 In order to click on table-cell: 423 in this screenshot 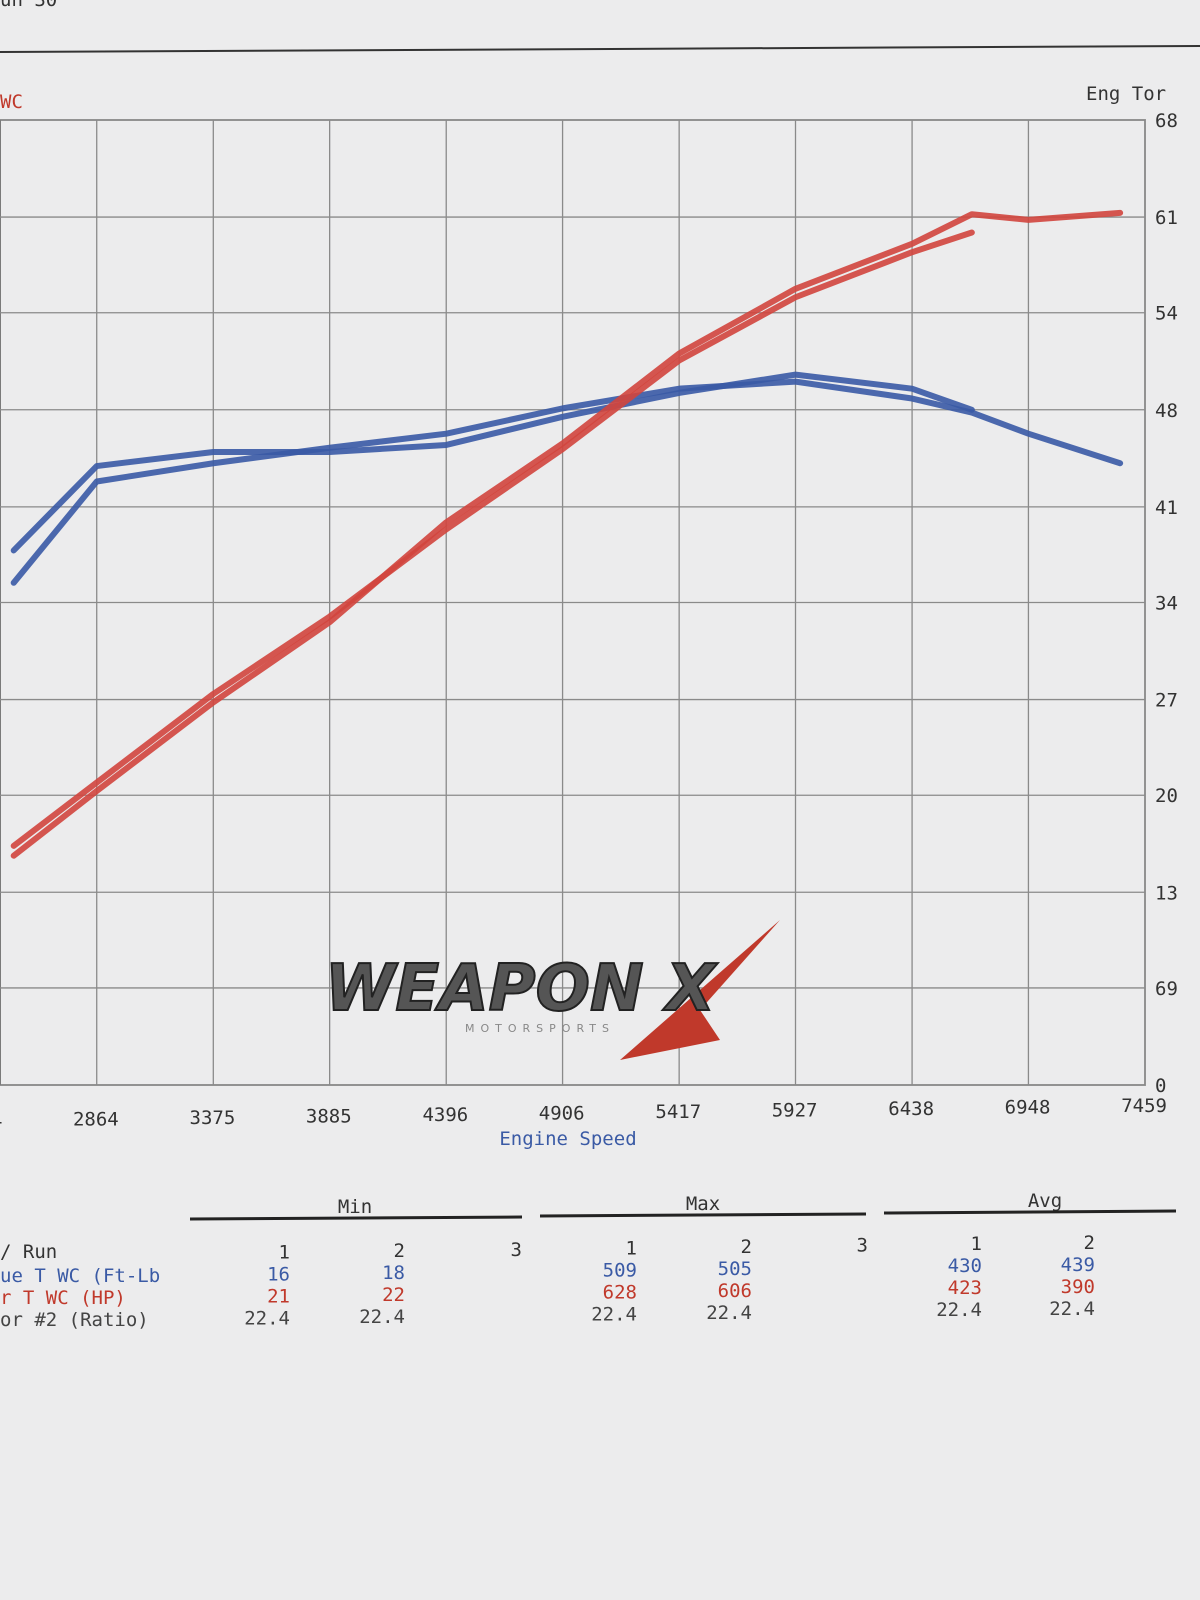, I will do `click(965, 1288)`.